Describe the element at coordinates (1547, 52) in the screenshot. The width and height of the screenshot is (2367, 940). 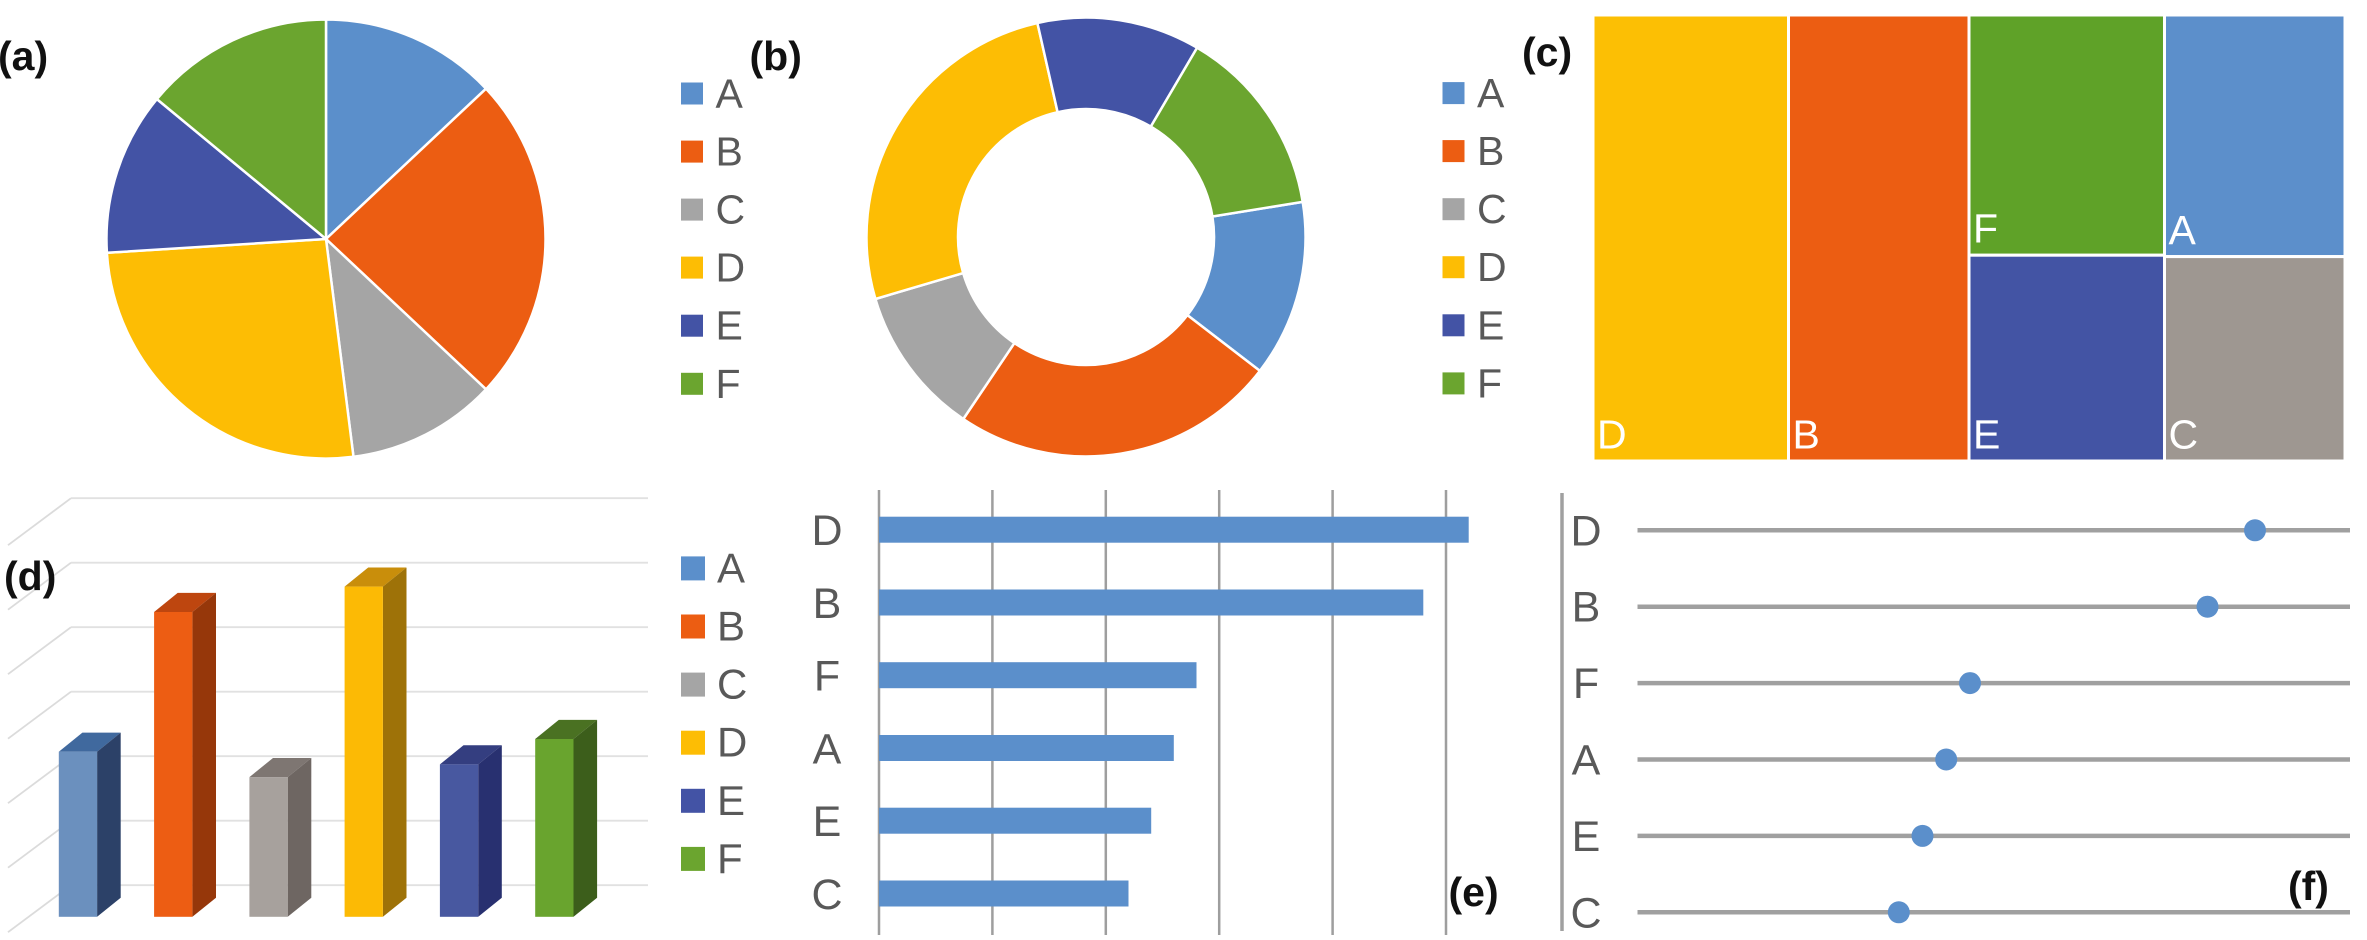
I see `svg-text: (c)` at that location.